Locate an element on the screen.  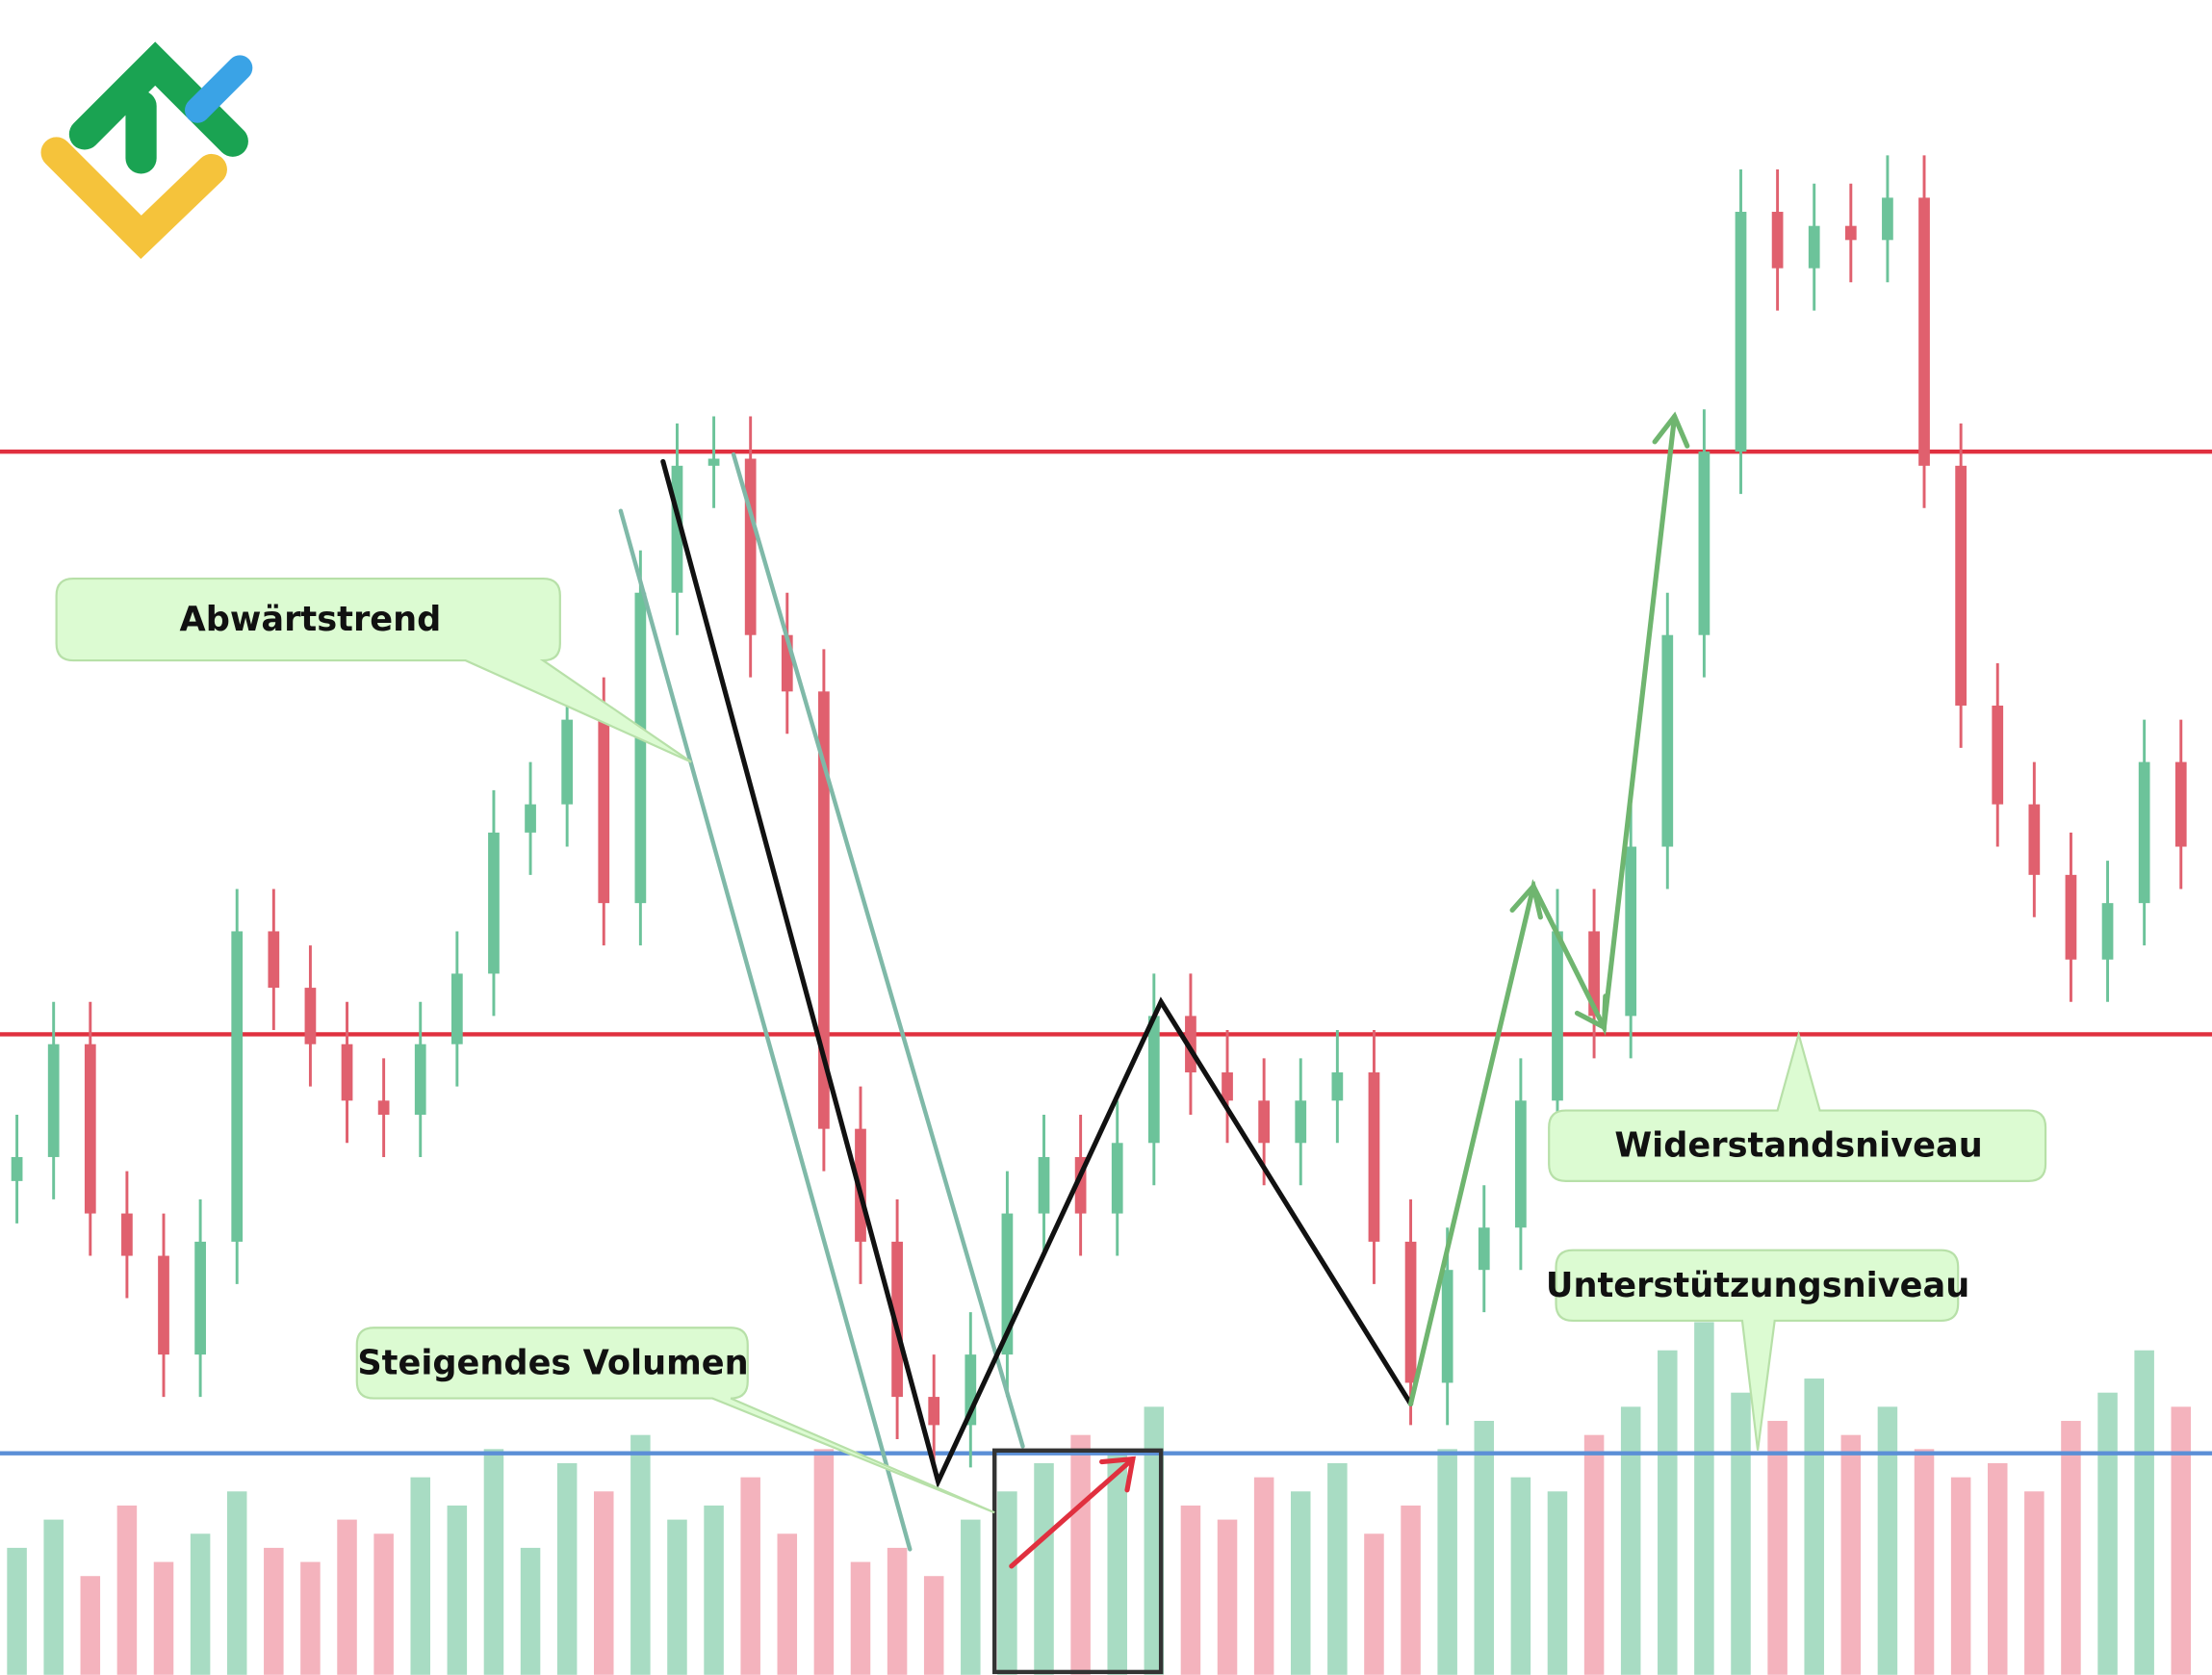
channel-line is located at coordinates (765, 1030).